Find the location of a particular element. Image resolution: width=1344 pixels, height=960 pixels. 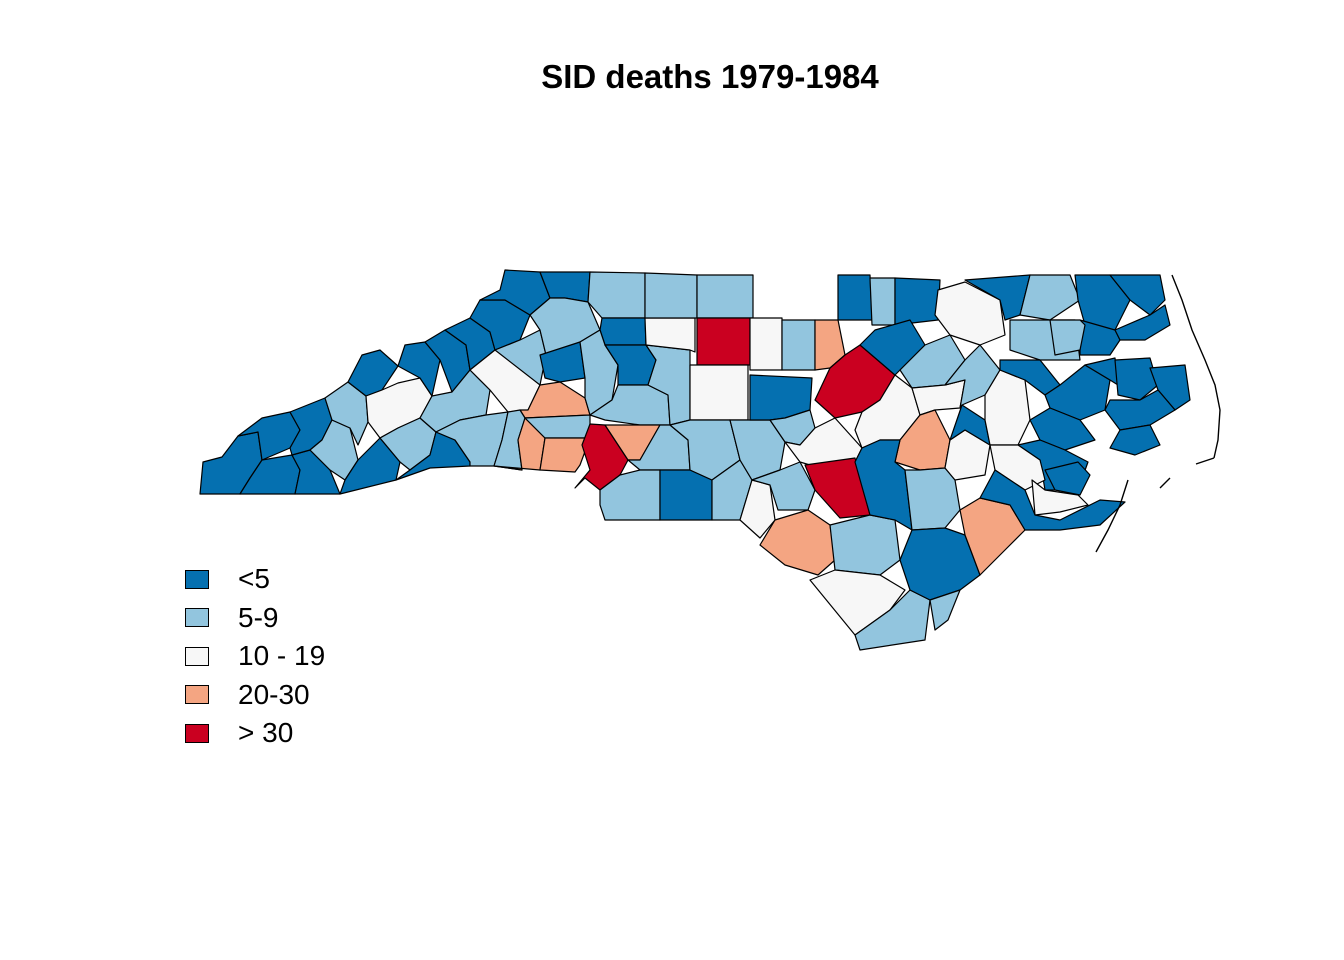

legend-label: 5-9 is located at coordinates (258, 617).